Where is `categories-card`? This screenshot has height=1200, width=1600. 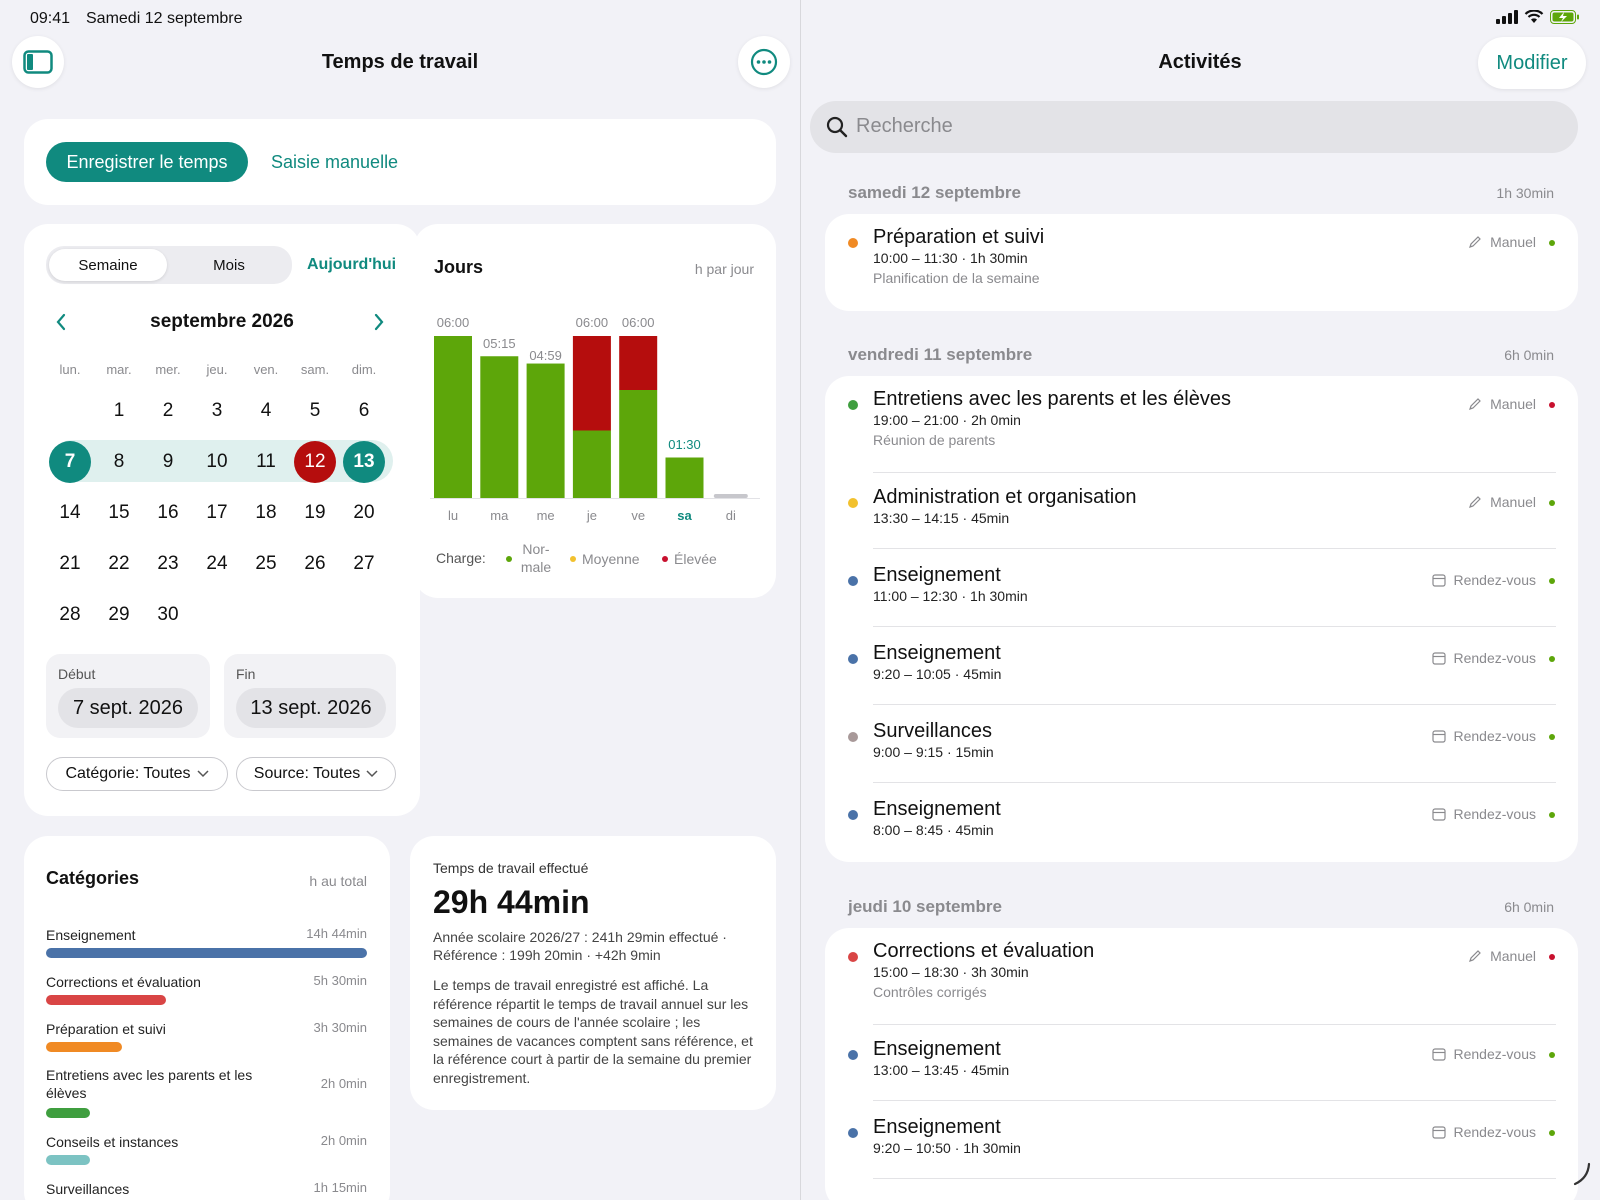 categories-card is located at coordinates (207, 1018).